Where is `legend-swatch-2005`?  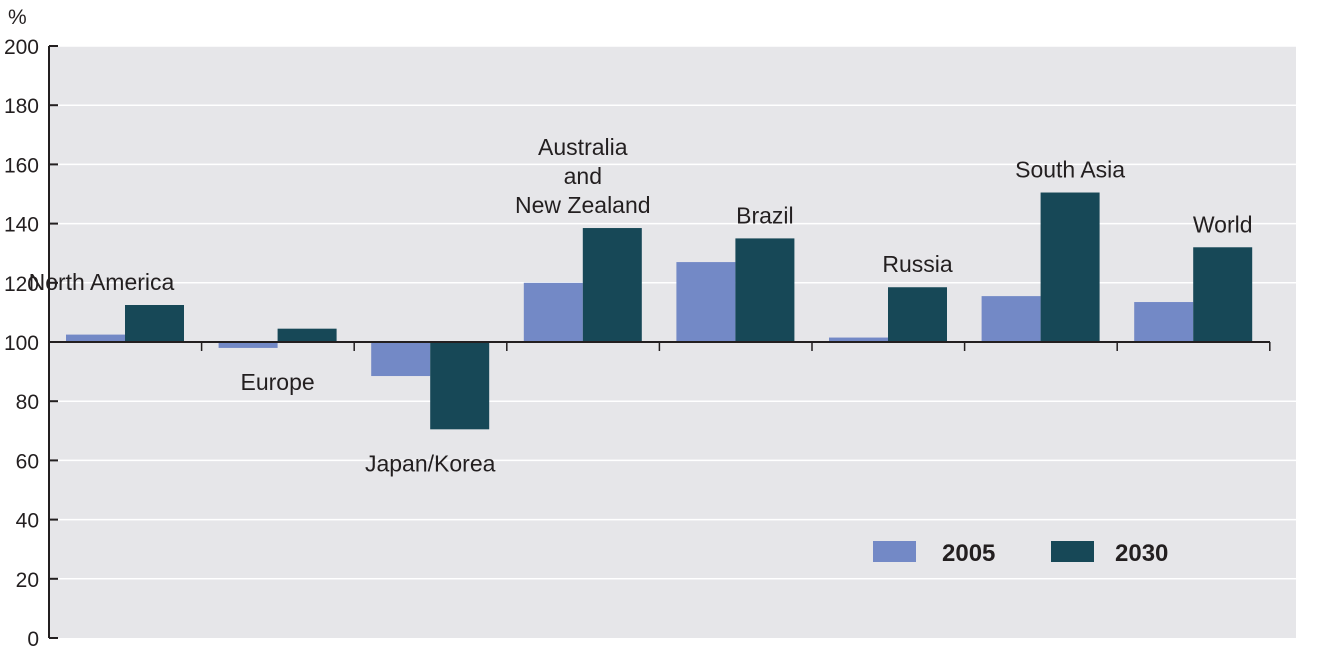
legend-swatch-2005 is located at coordinates (894, 551).